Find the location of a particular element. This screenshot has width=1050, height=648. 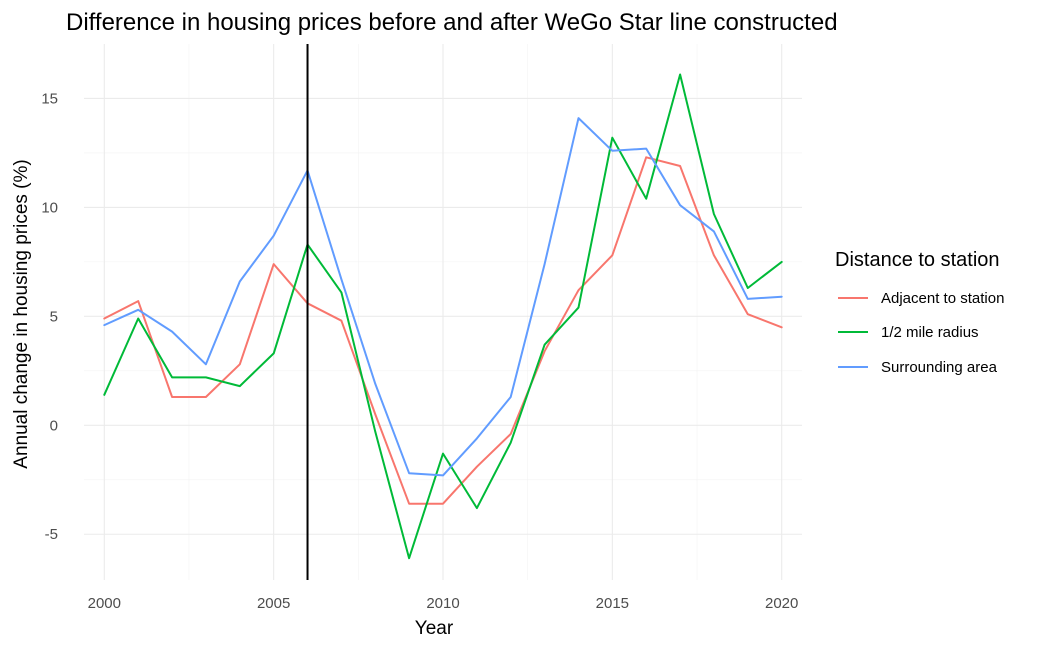

y-tick-label: 10 is located at coordinates (49, 207).